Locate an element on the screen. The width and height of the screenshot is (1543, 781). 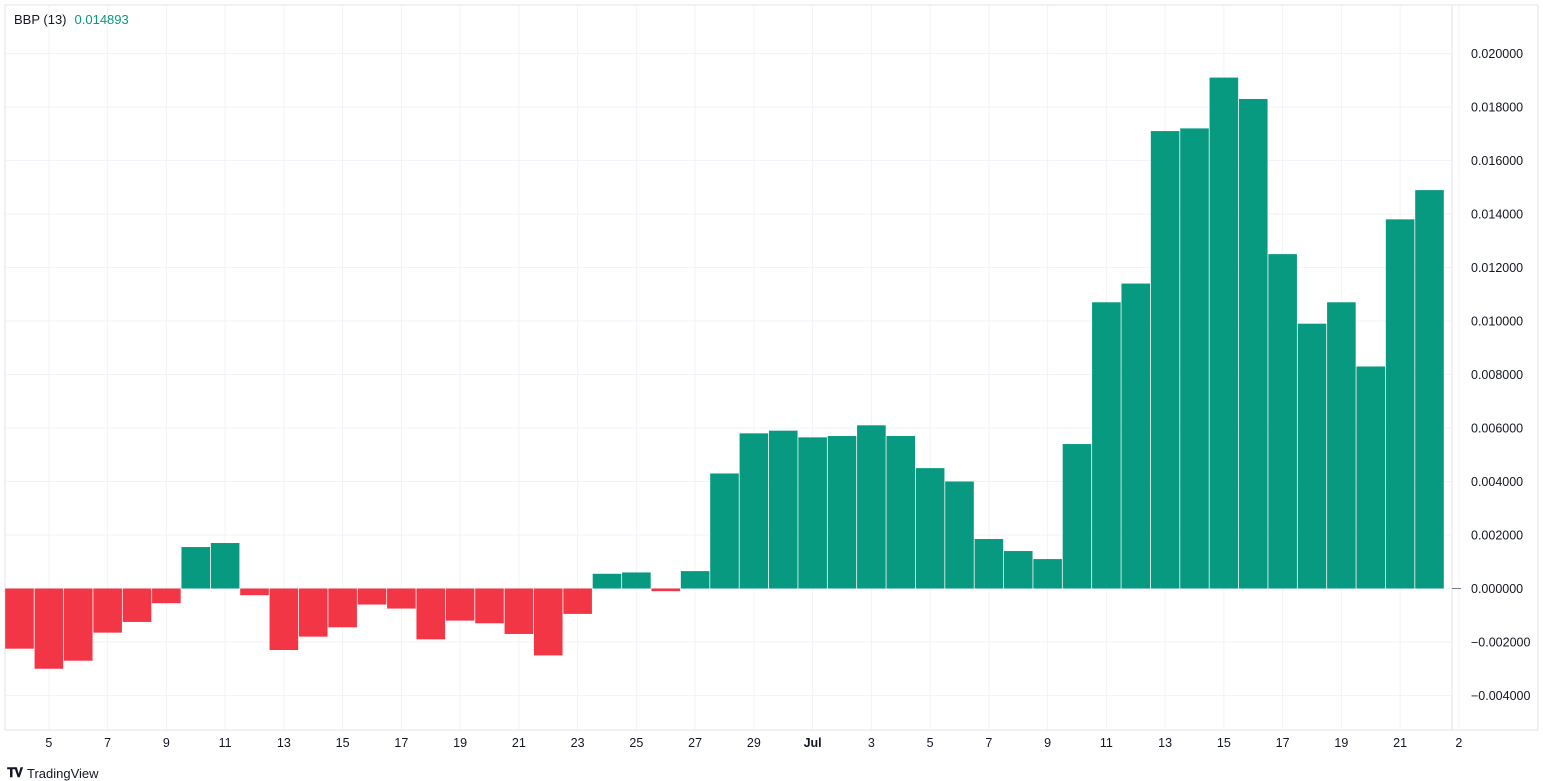
y-tick-label: 0.020000 is located at coordinates (1497, 54).